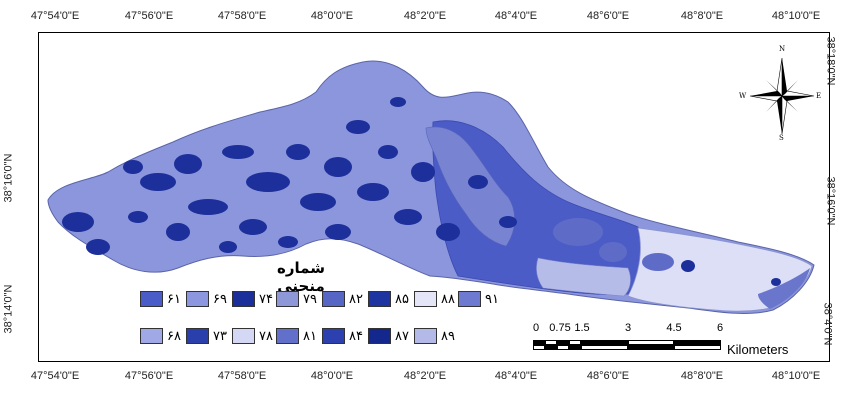 The height and width of the screenshot is (393, 852). I want to click on legend-label: ۷۳, so click(220, 336).